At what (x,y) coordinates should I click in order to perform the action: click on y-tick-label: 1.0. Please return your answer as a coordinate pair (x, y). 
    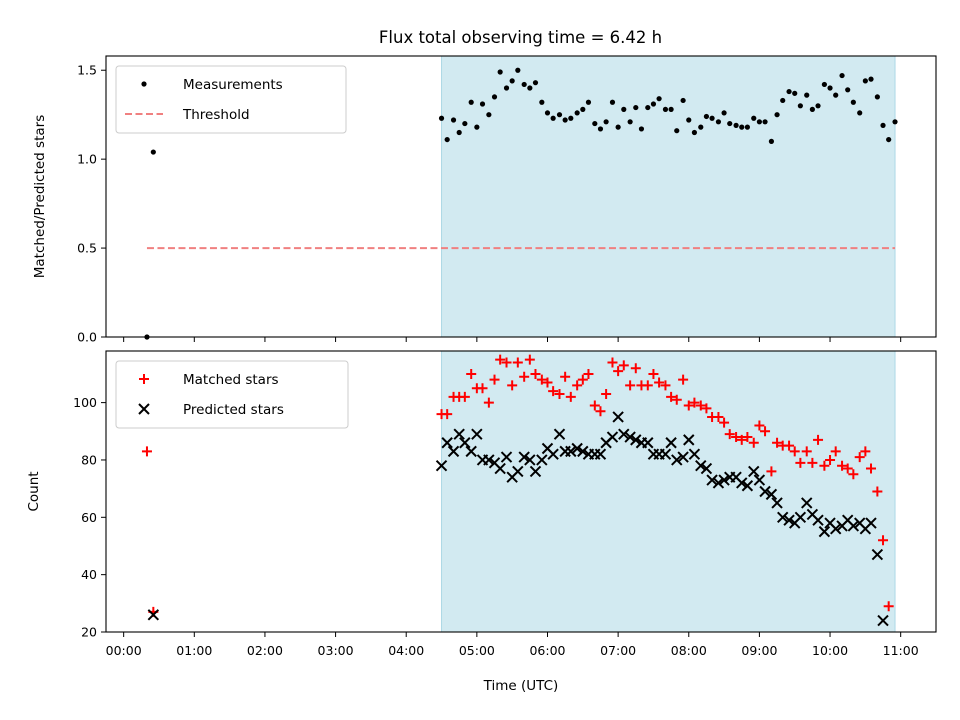
    Looking at the image, I should click on (87, 159).